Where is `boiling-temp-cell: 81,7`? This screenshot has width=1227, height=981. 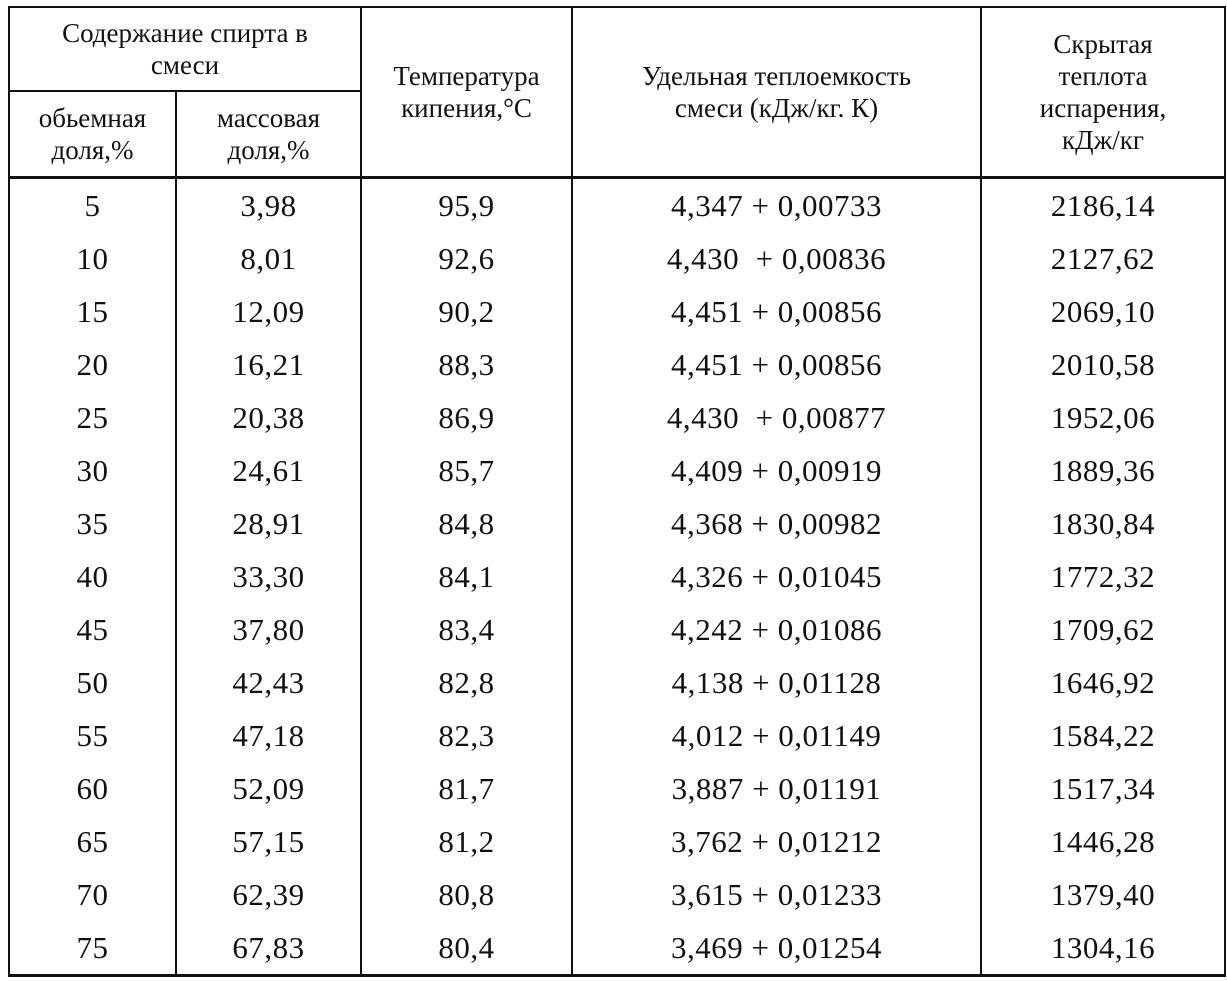
boiling-temp-cell: 81,7 is located at coordinates (466, 788).